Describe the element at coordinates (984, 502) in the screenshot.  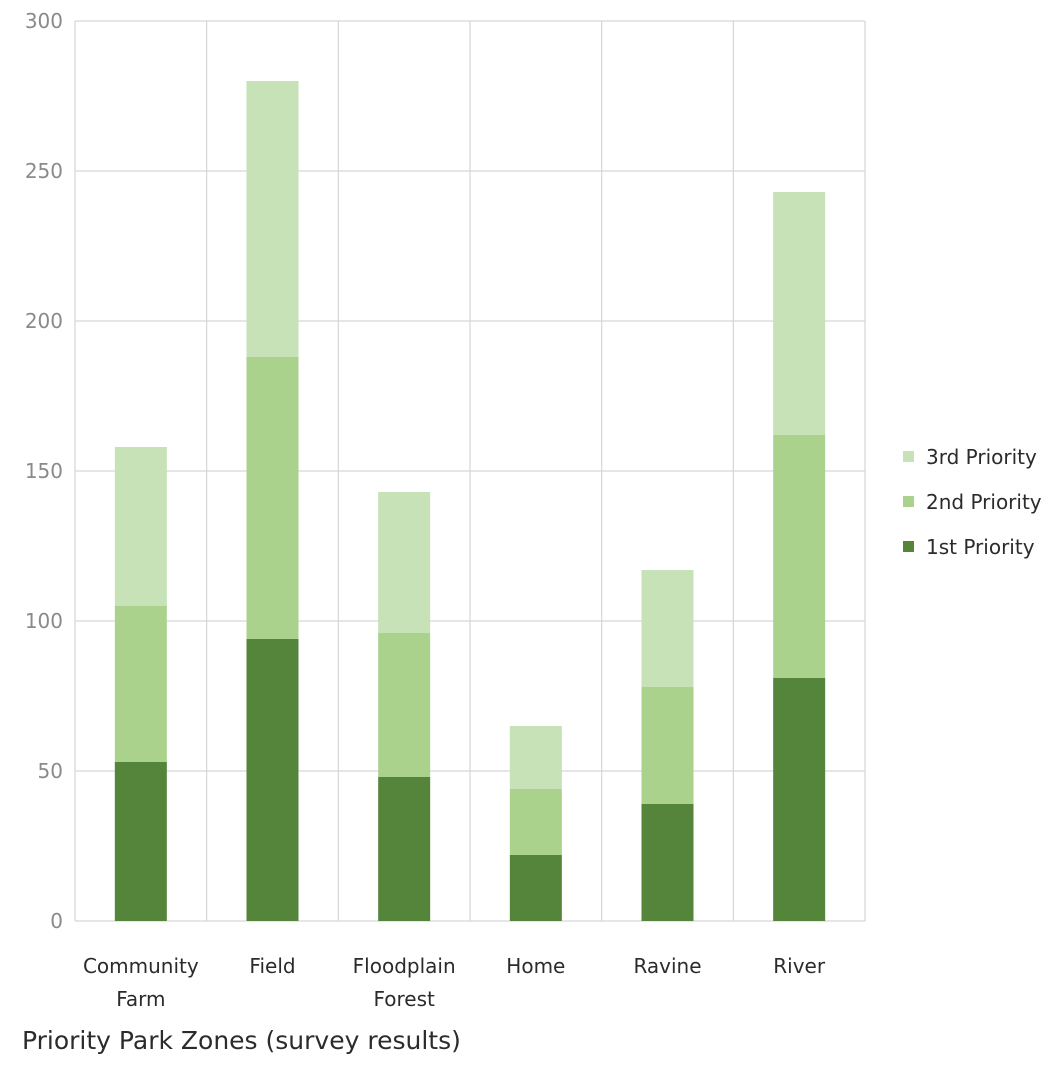
I see `legend-label: 2nd Priority` at that location.